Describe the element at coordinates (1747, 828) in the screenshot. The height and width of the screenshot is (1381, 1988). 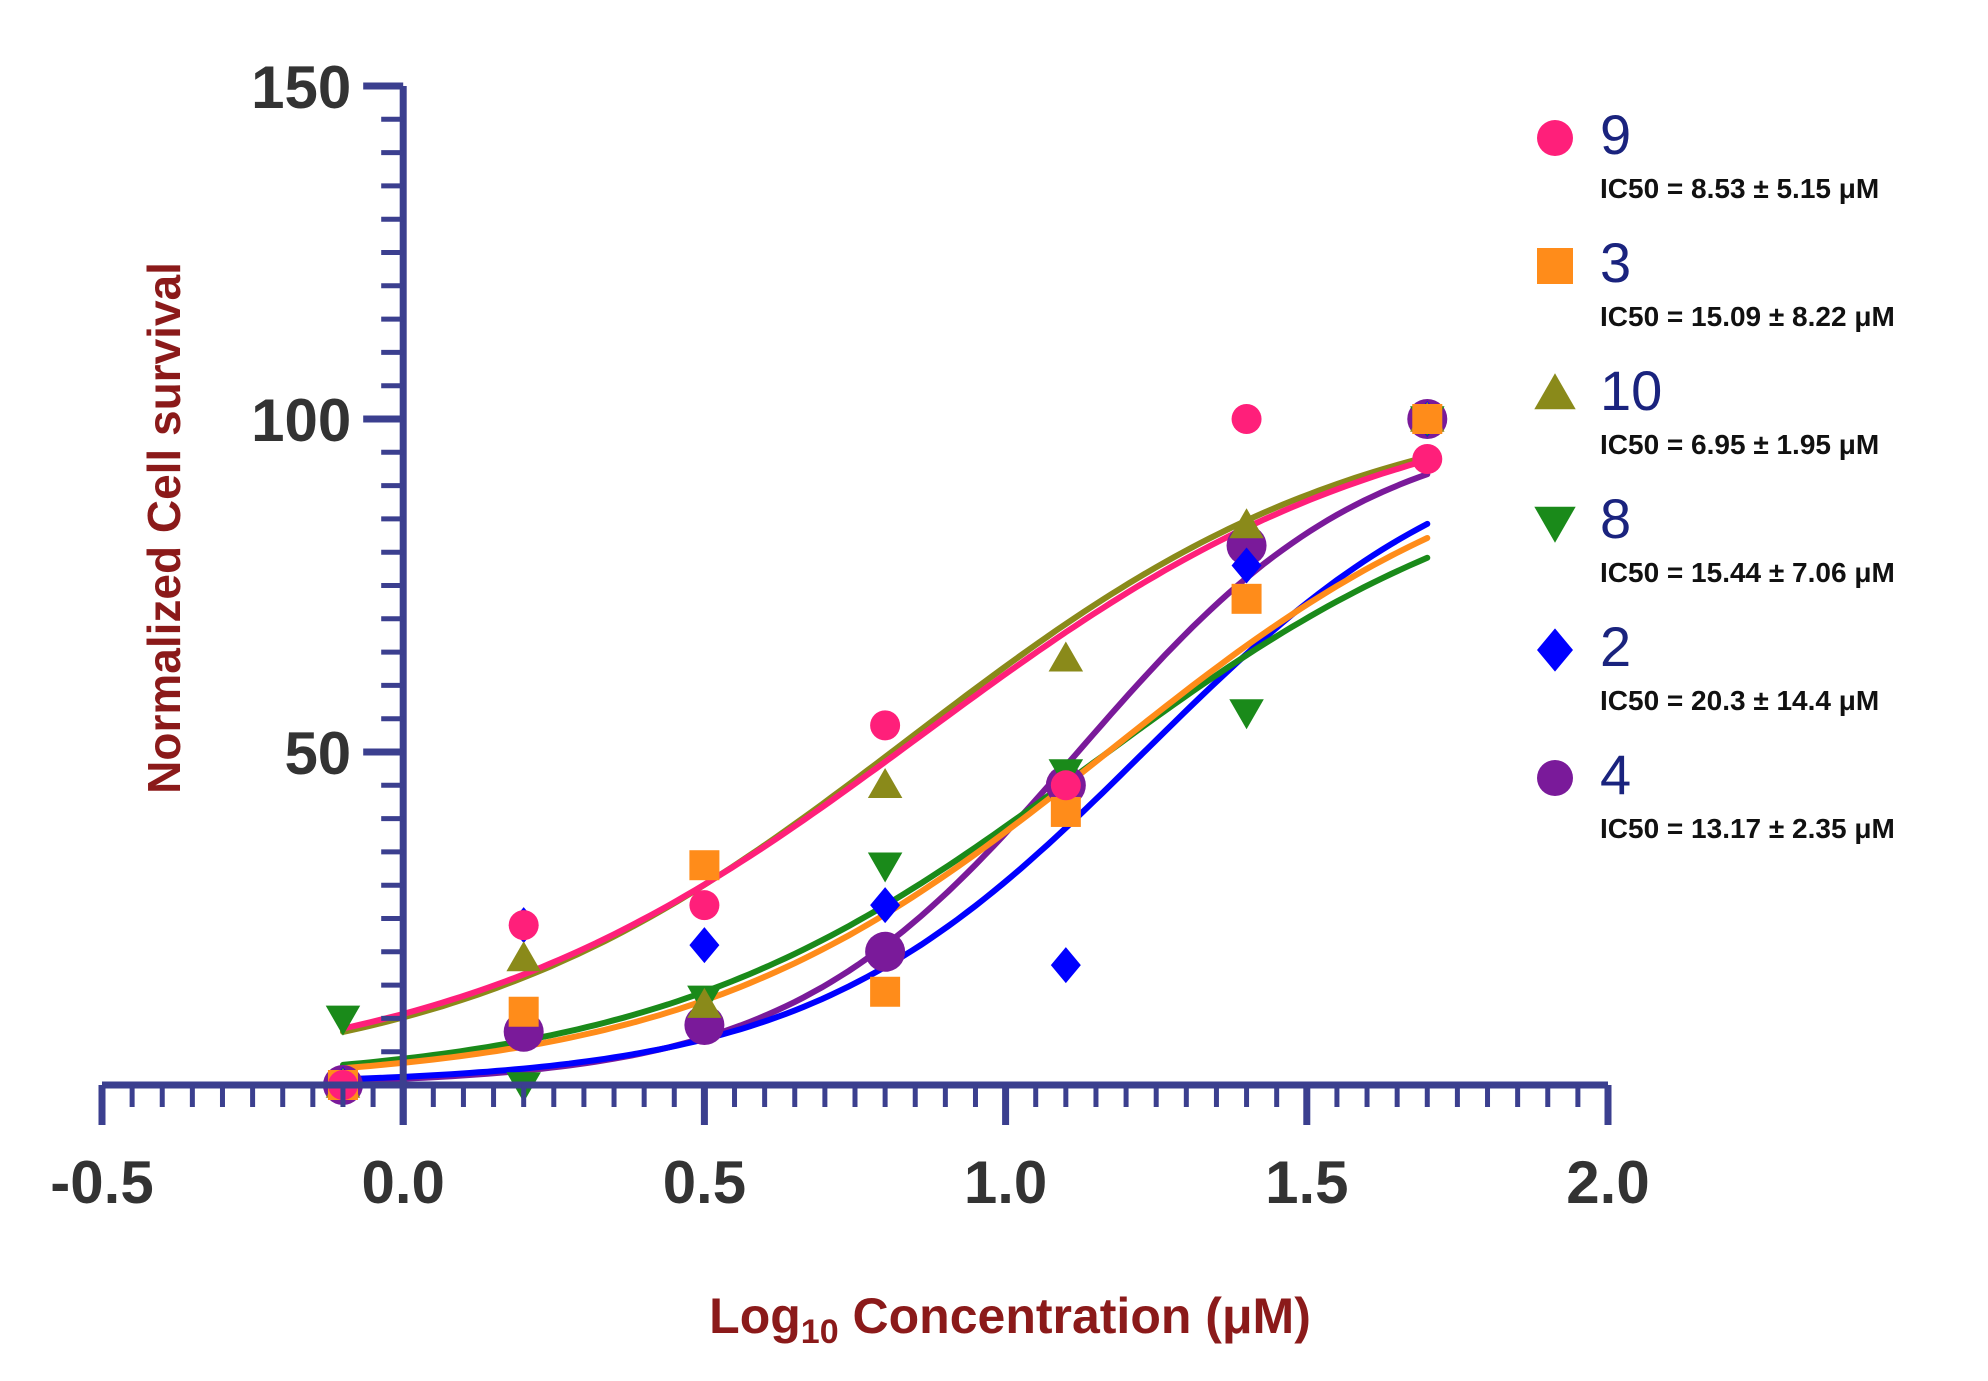
I see `legend-ic50-4: IC50 = 13.17 ± 2.35 μM` at that location.